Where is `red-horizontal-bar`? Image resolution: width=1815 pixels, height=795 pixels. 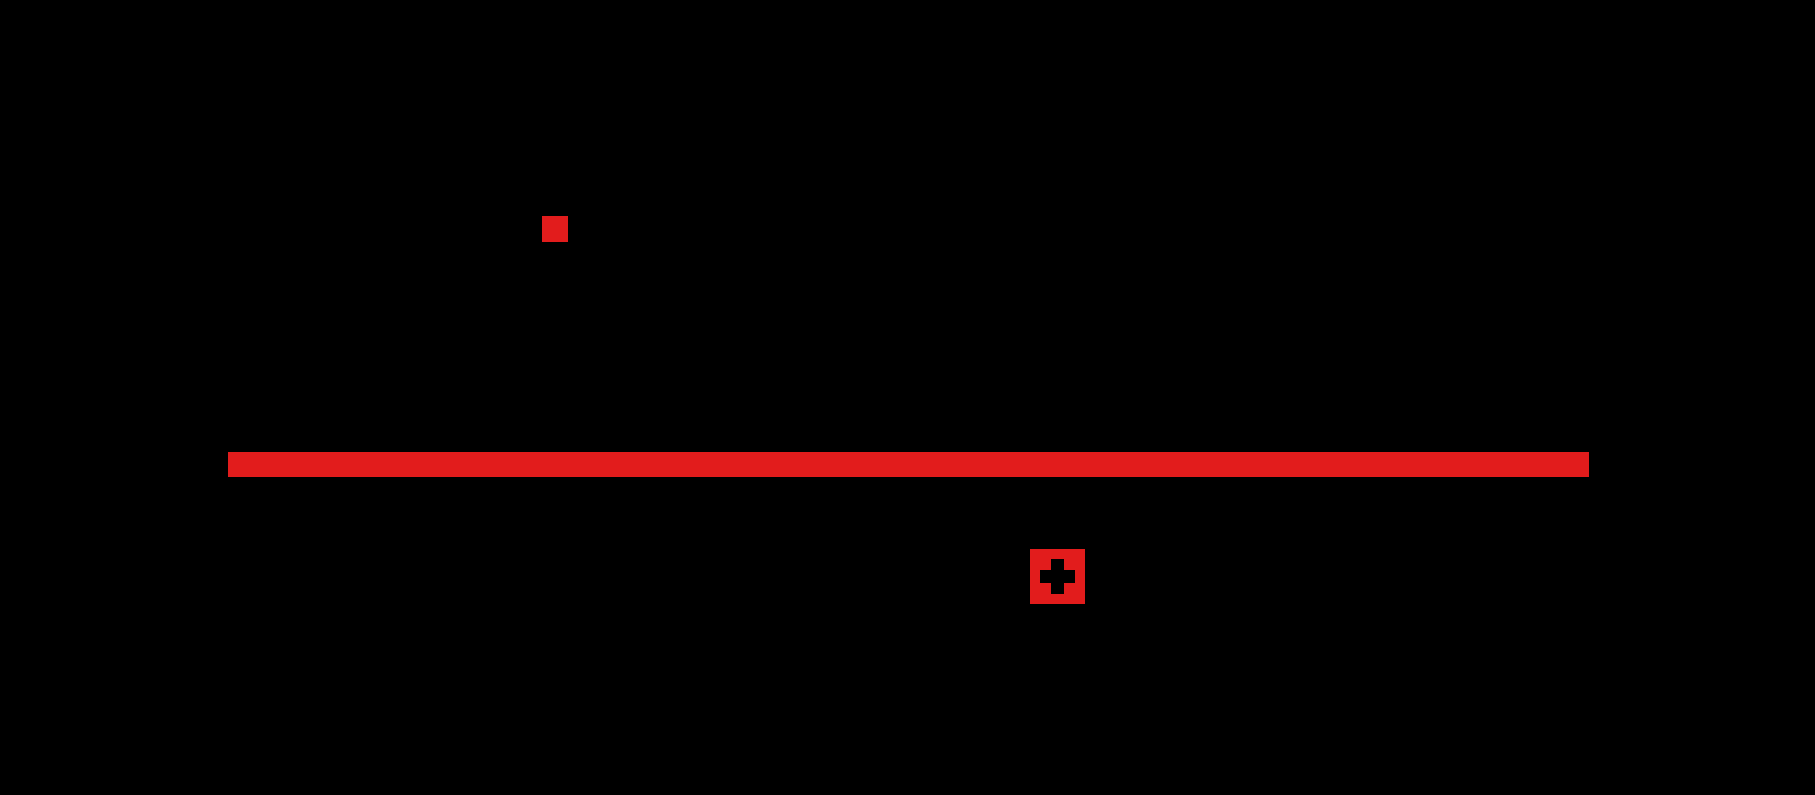
red-horizontal-bar is located at coordinates (908, 464).